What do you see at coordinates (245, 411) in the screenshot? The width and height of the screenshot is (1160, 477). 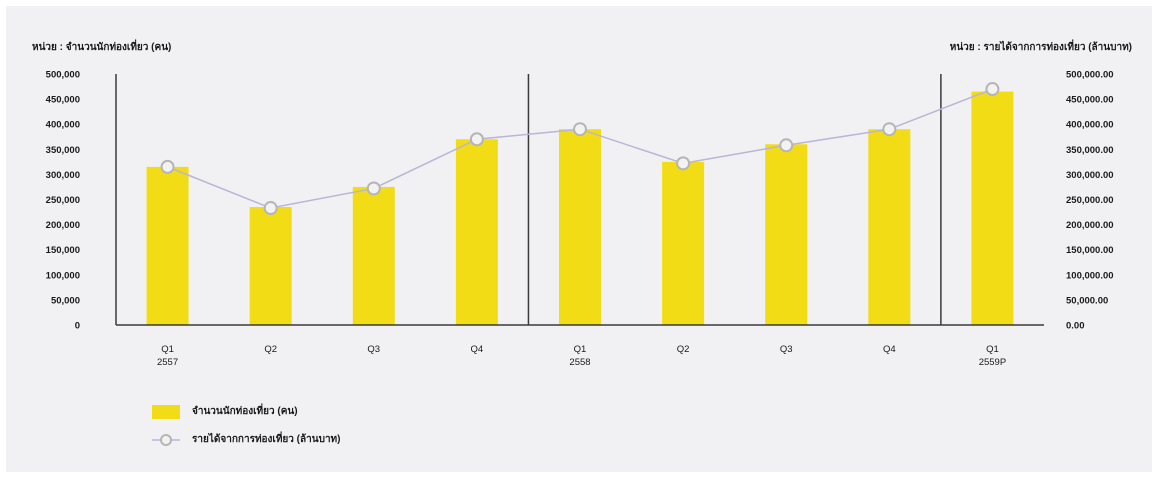 I see `legend-bar-label: จำนวนนักท่องเที่ยว (คน)` at bounding box center [245, 411].